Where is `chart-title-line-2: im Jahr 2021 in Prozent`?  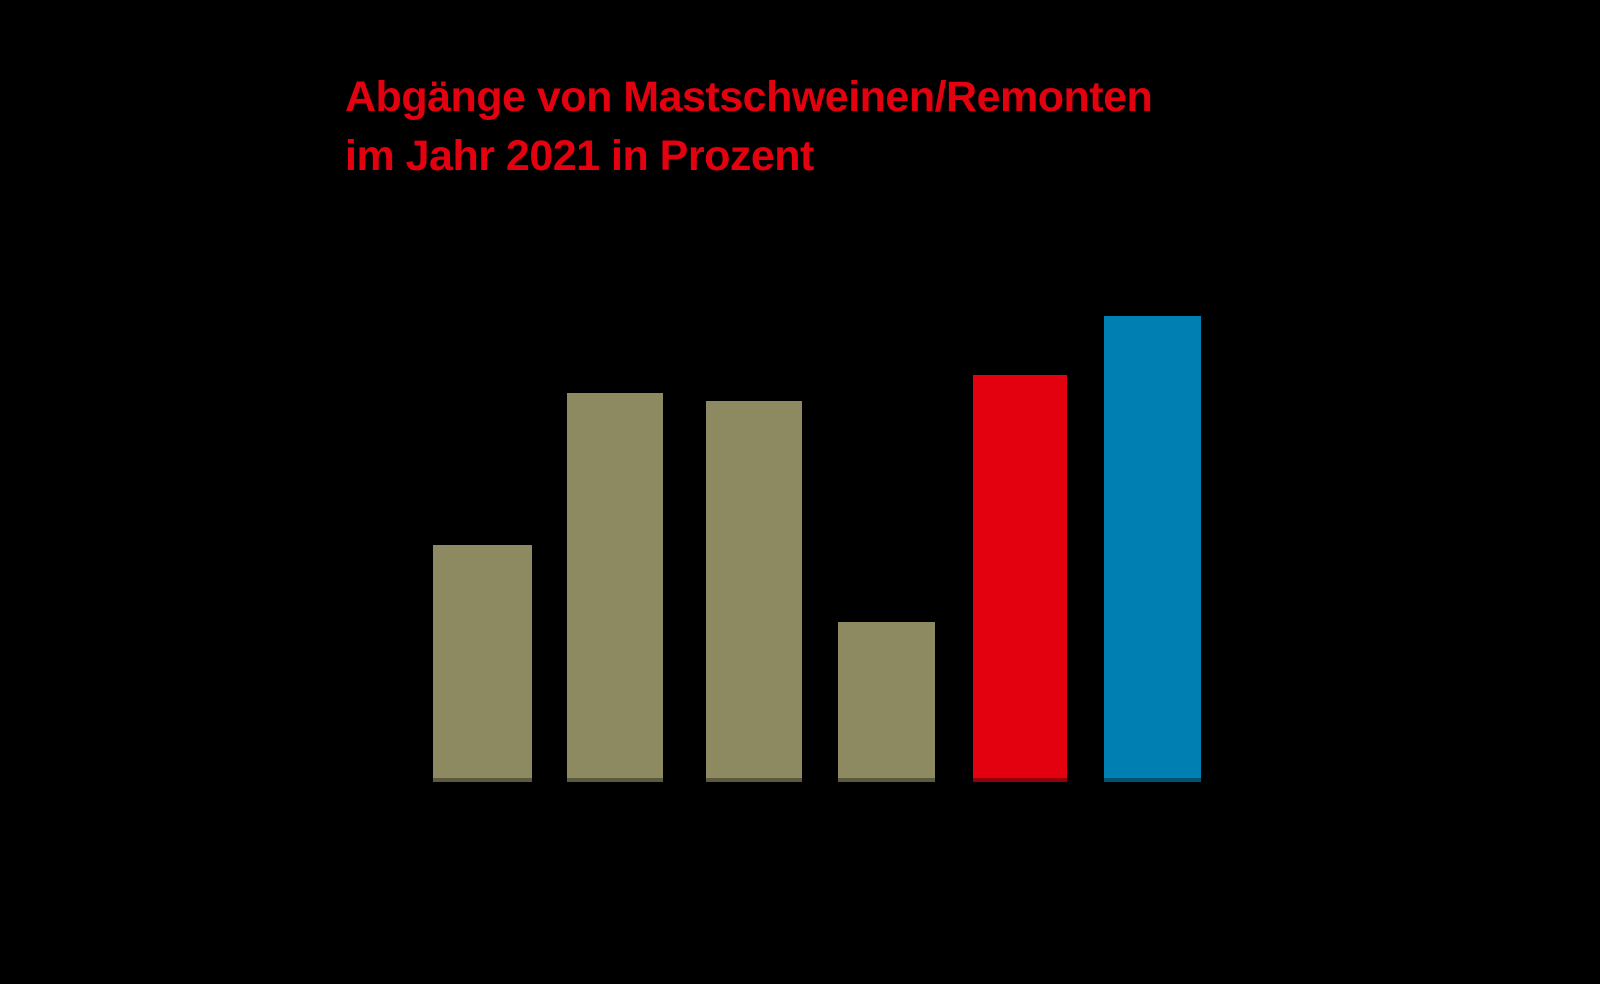 chart-title-line-2: im Jahr 2021 in Prozent is located at coordinates (579, 156).